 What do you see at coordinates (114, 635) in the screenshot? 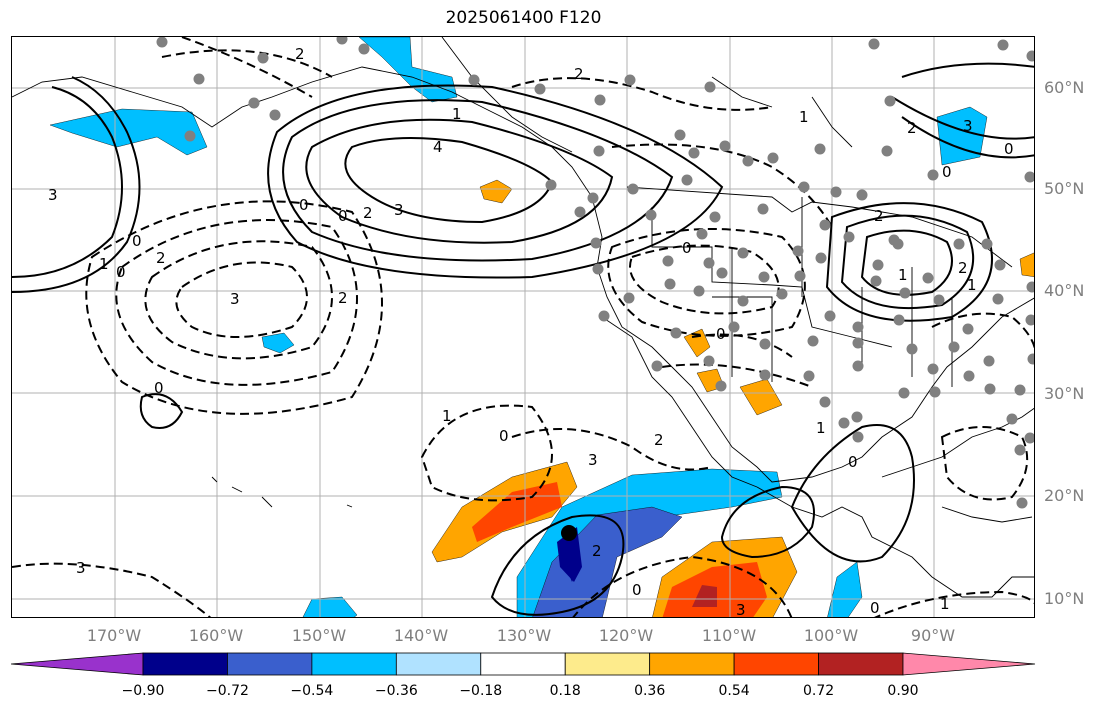
I see `lon-label: 170°W` at bounding box center [114, 635].